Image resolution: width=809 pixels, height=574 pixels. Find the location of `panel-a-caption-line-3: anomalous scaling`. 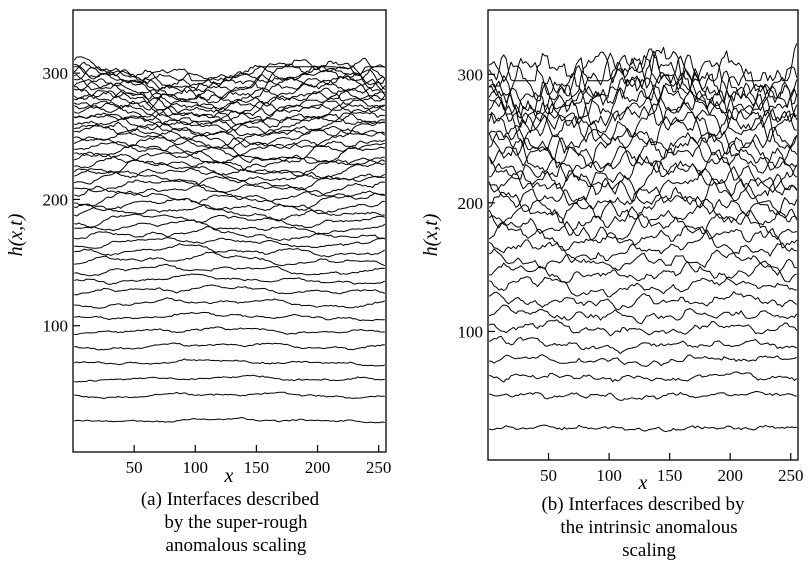

panel-a-caption-line-3: anomalous scaling is located at coordinates (236, 545).